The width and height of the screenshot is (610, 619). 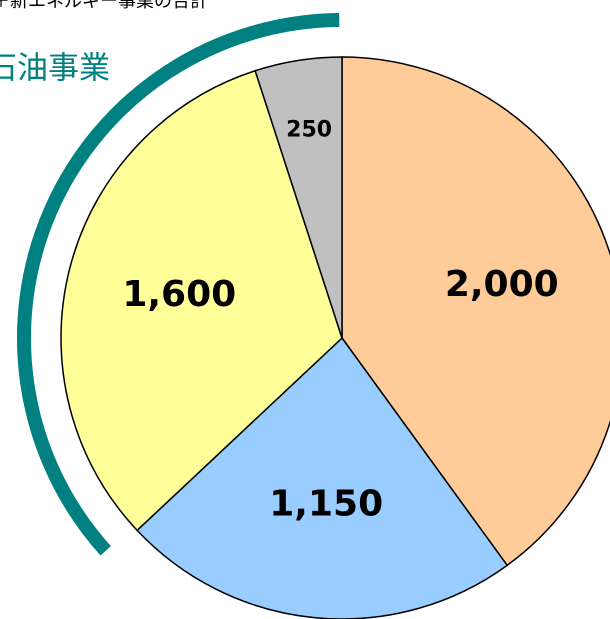 I want to click on pie-slice, so click(x=298, y=197).